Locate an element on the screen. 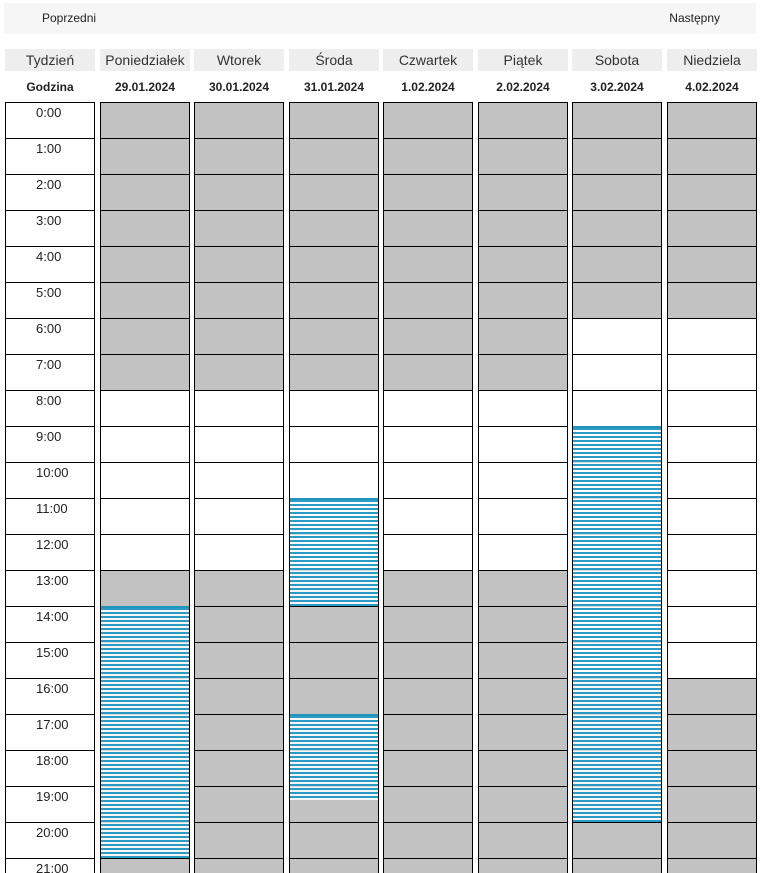  day-name-header: Poniedziałek is located at coordinates (145, 60).